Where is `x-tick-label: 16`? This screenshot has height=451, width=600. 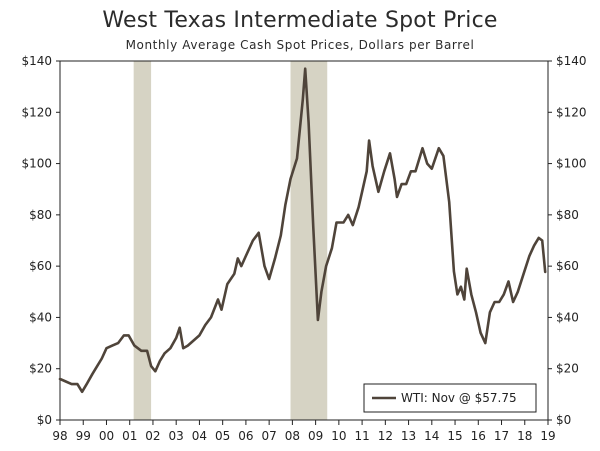 x-tick-label: 16 is located at coordinates (478, 436).